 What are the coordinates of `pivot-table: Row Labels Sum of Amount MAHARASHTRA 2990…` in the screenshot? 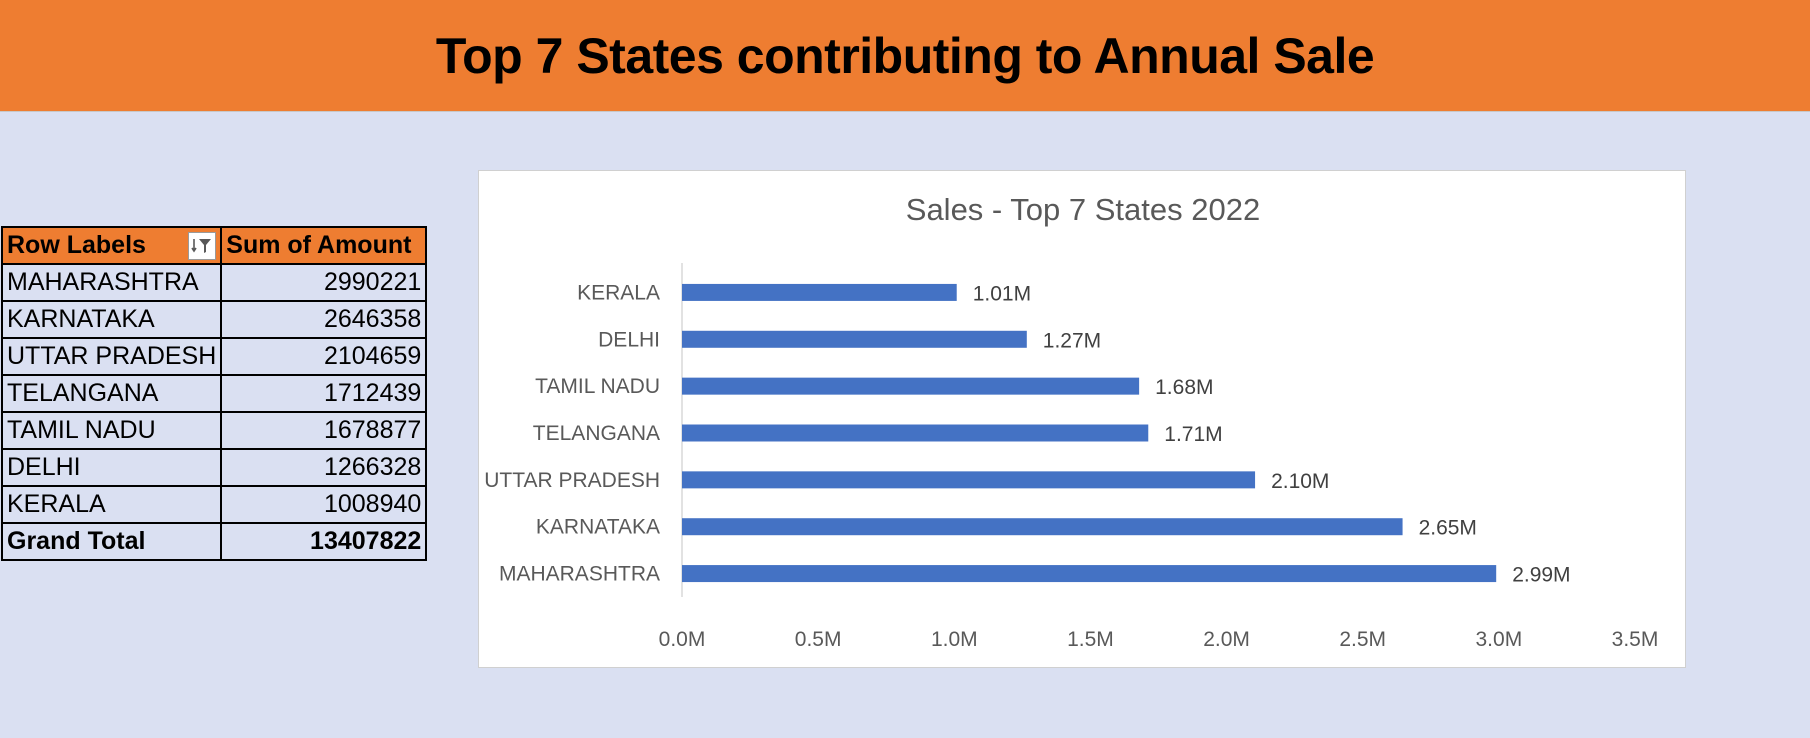 It's located at (214, 393).